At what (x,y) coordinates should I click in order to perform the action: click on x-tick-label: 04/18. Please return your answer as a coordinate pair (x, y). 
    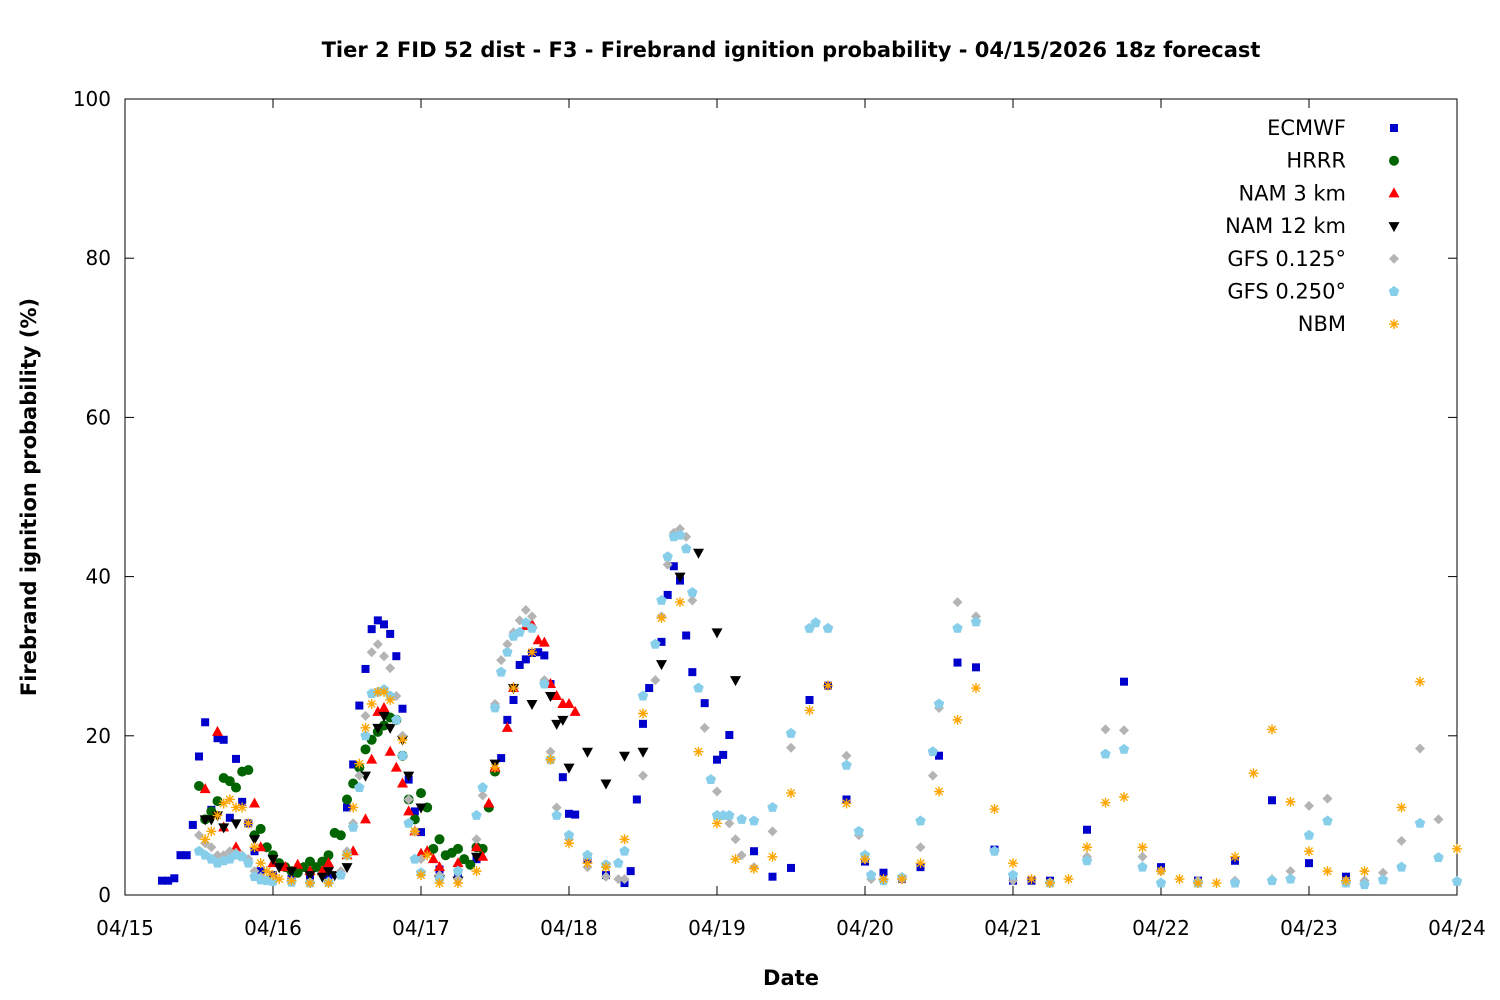
    Looking at the image, I should click on (569, 928).